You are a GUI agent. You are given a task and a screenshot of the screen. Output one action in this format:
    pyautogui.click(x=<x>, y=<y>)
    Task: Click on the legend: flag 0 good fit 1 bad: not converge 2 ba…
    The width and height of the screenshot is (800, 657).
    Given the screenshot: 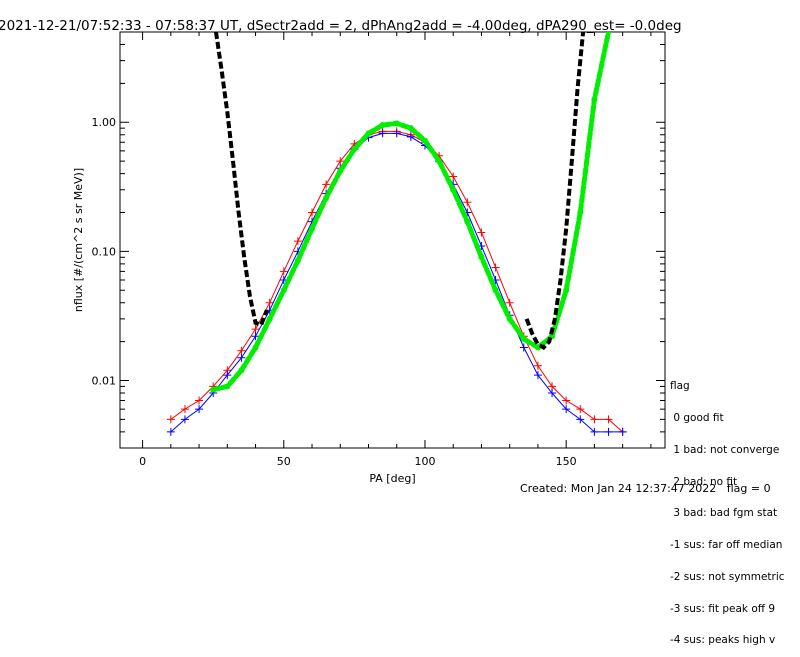 What is the action you would take?
    pyautogui.click(x=727, y=508)
    